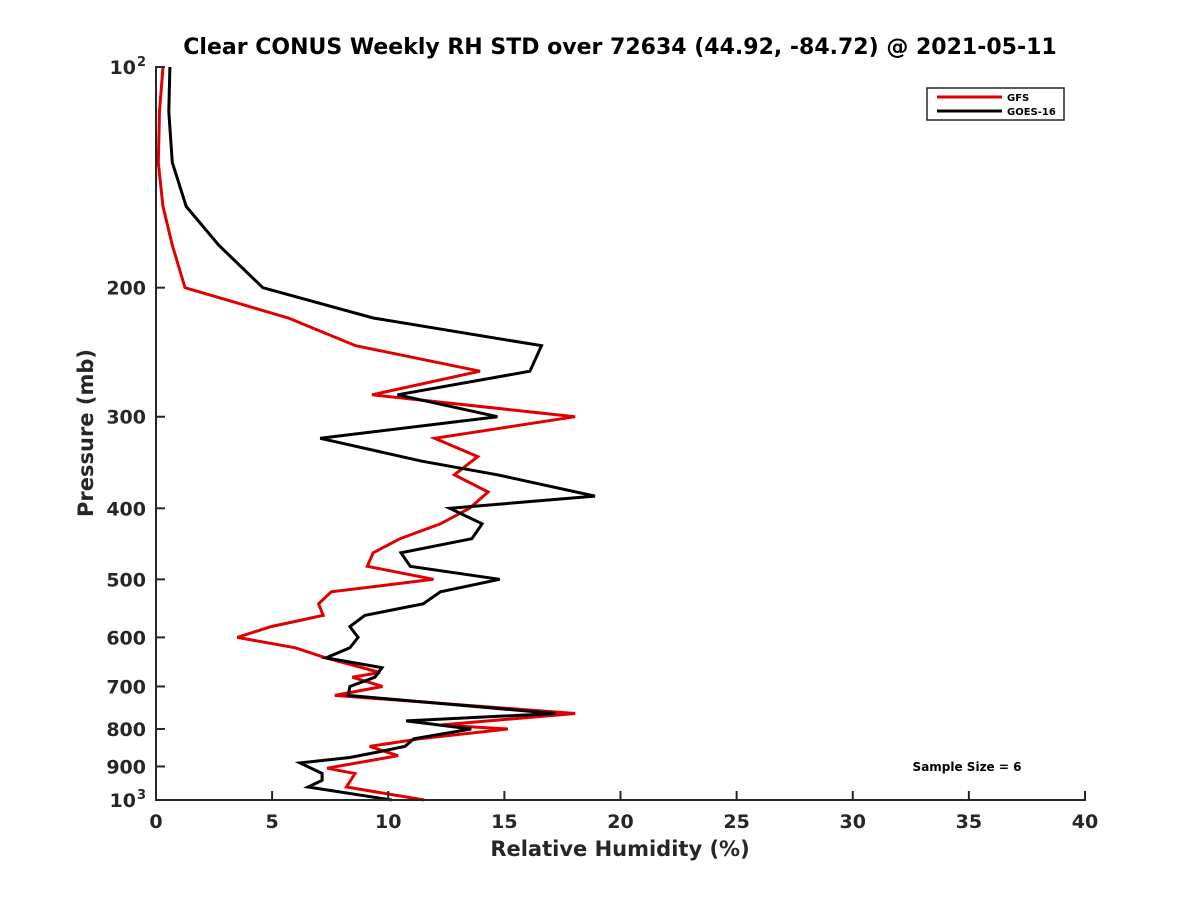  What do you see at coordinates (126, 289) in the screenshot?
I see `y-tick-label: 200` at bounding box center [126, 289].